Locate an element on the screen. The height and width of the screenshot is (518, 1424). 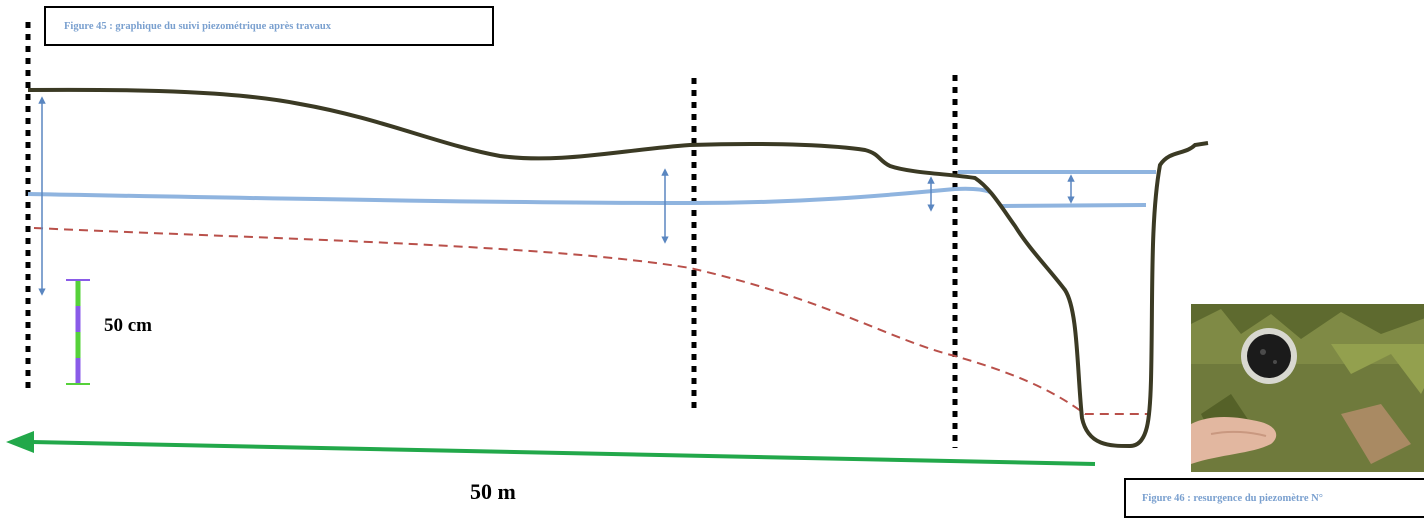
vertical-scale-bar is located at coordinates (78, 332).